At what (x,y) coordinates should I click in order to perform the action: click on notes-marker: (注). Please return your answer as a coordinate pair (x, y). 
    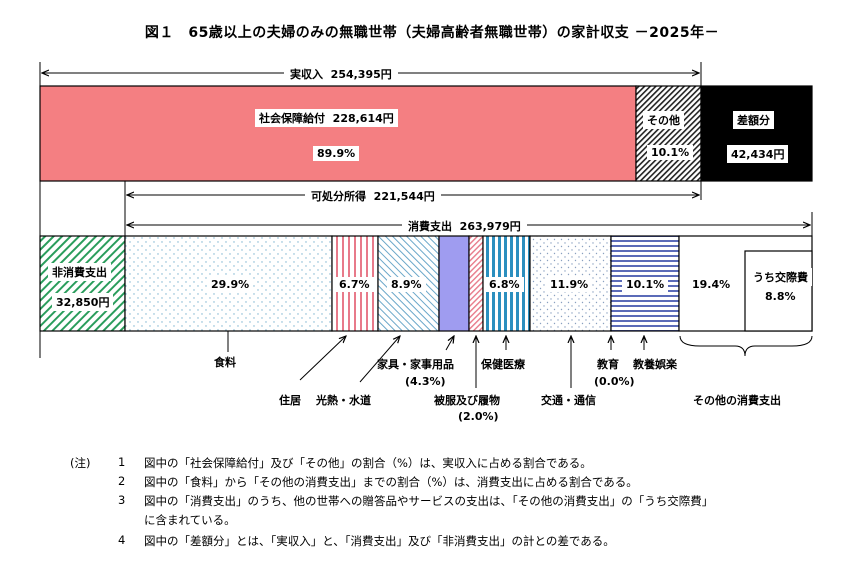
    Looking at the image, I should click on (80, 463).